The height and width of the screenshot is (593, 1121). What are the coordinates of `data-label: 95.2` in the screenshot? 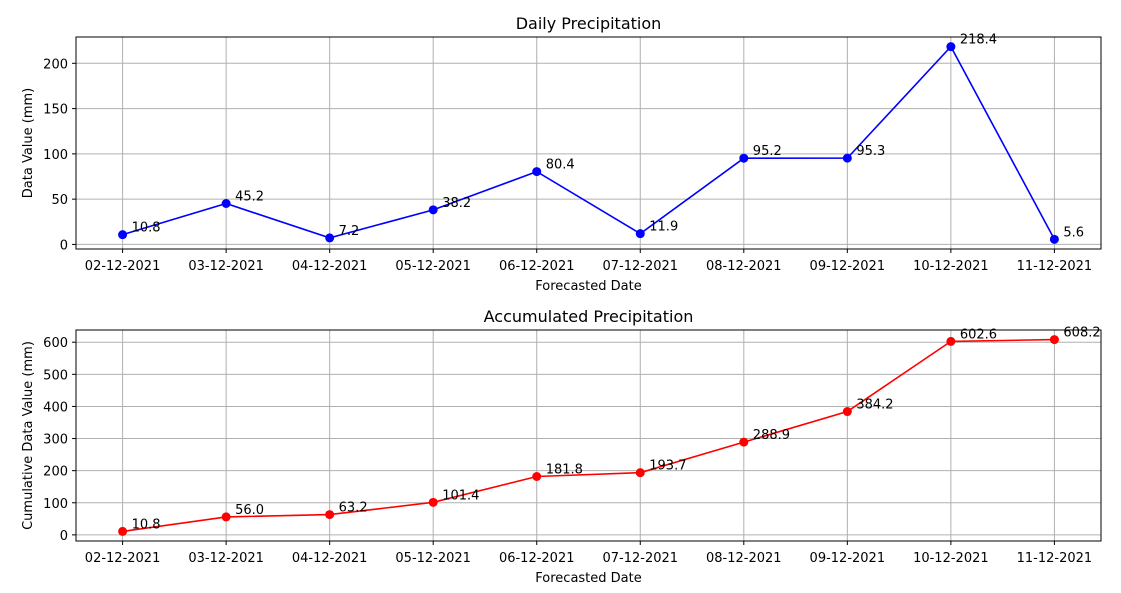 It's located at (767, 151).